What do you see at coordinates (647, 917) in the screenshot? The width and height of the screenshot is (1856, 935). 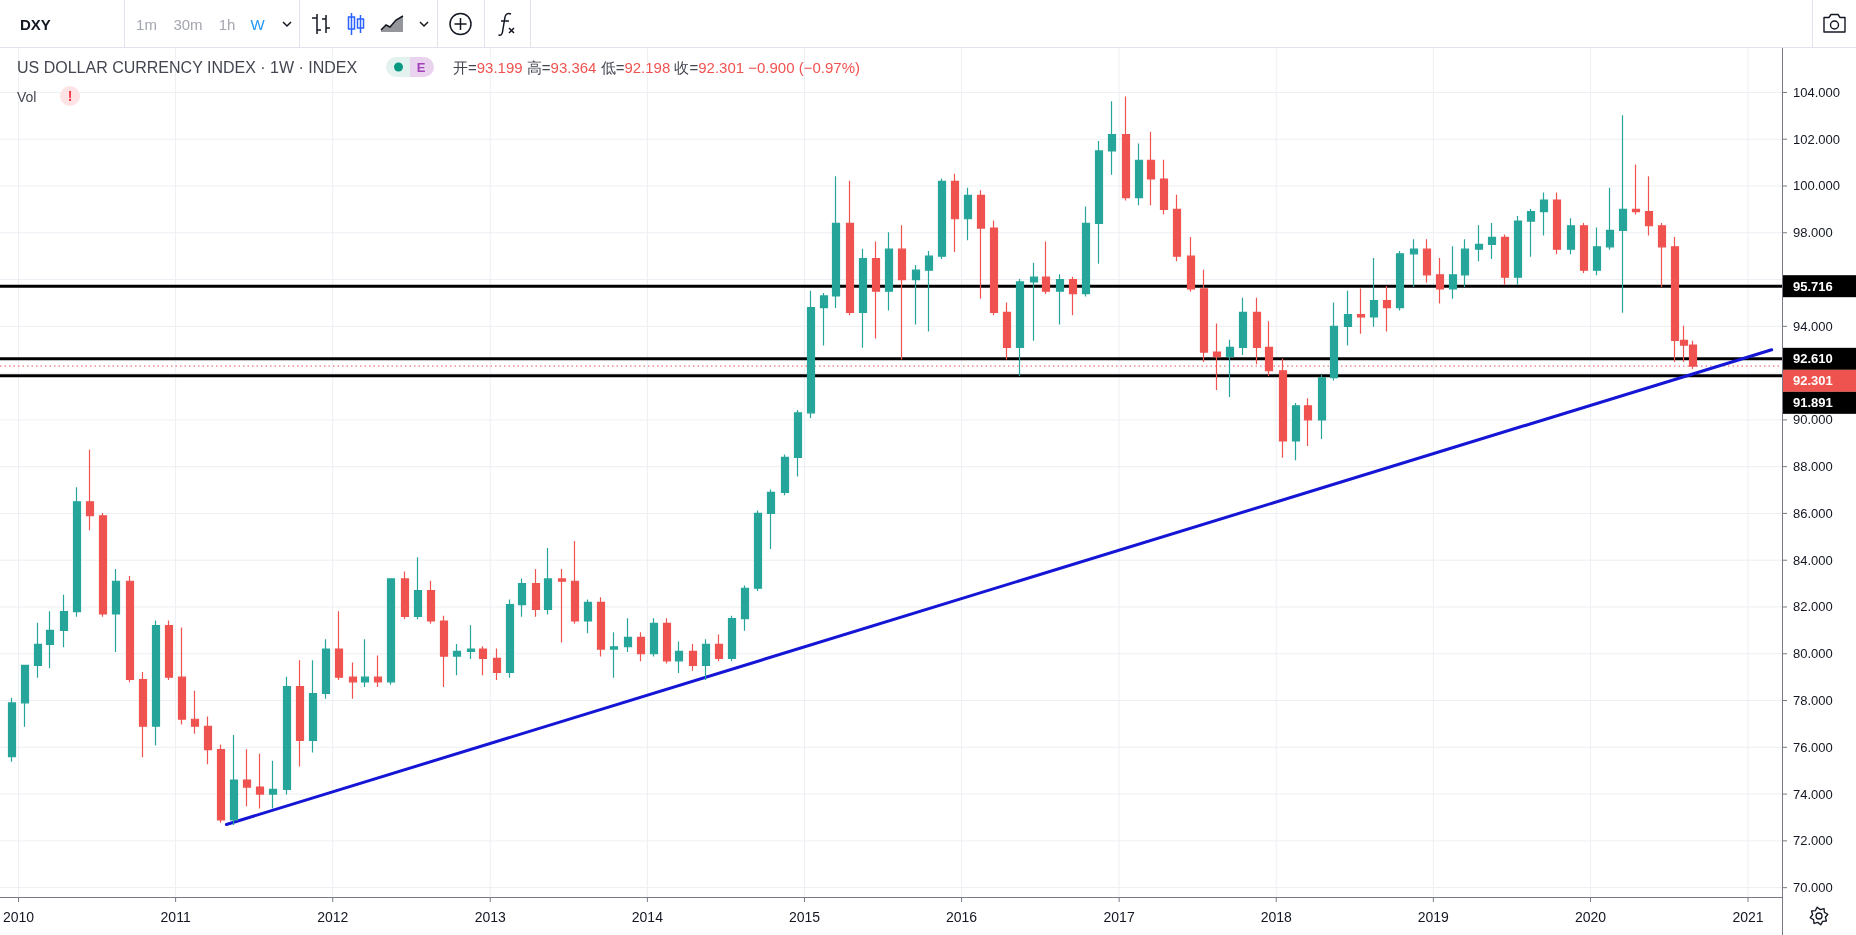 I see `x-tick-label: 2014` at bounding box center [647, 917].